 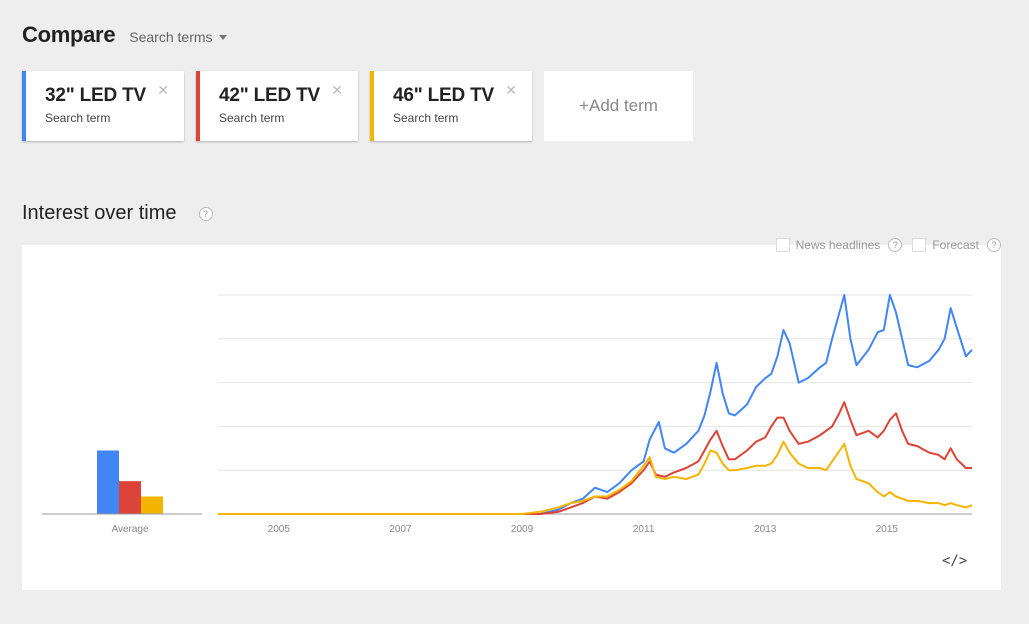 I want to click on term-name: 42" LED TV, so click(x=269, y=95).